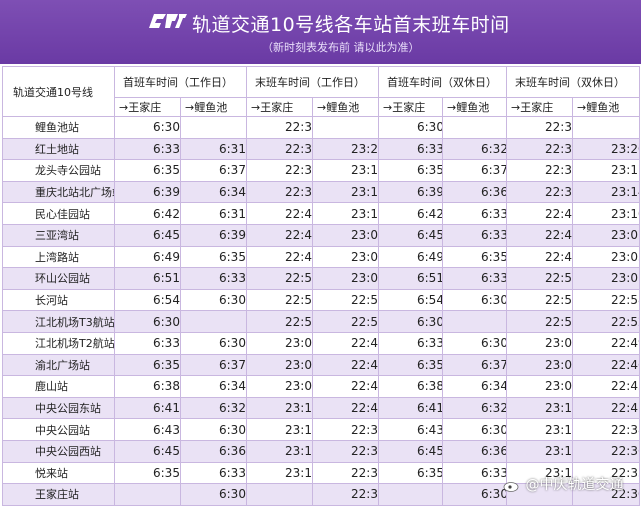  I want to click on station-name: 红土地站, so click(58, 149).